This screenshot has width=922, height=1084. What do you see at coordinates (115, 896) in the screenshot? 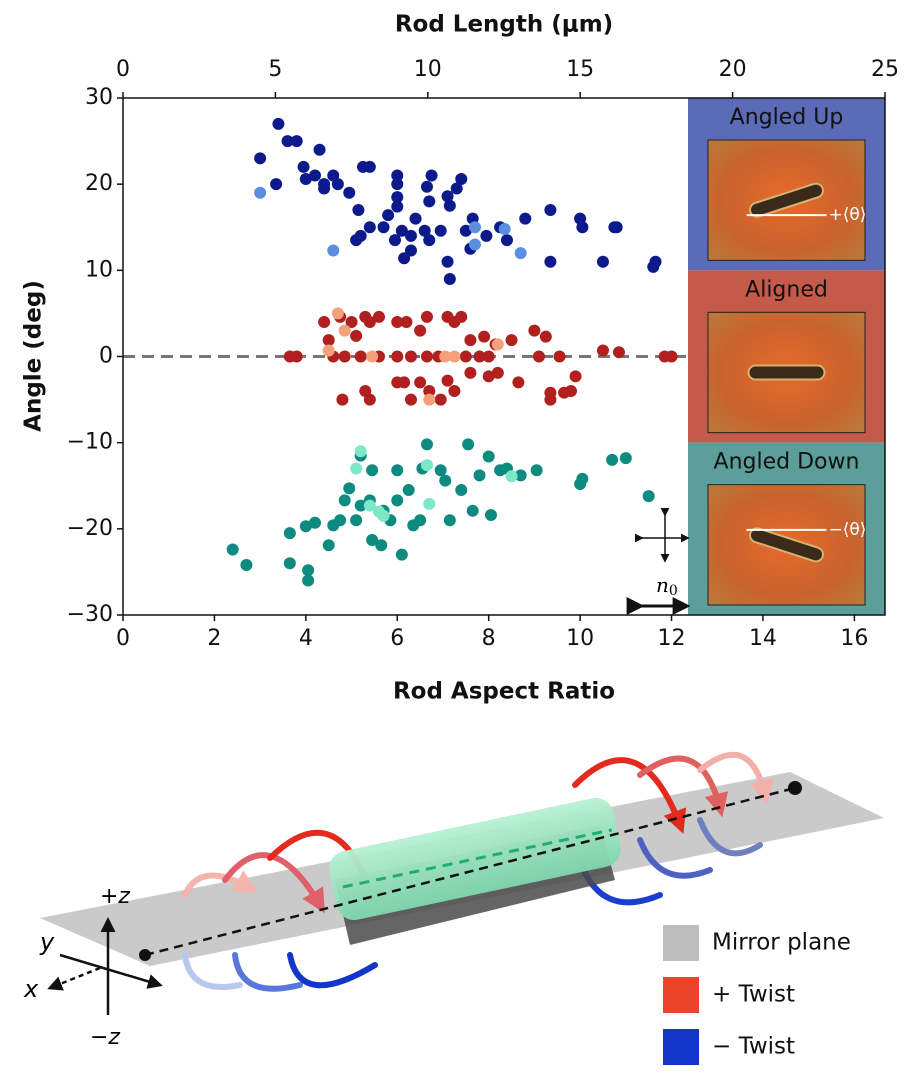
I see `axis-plus-z: +z` at bounding box center [115, 896].